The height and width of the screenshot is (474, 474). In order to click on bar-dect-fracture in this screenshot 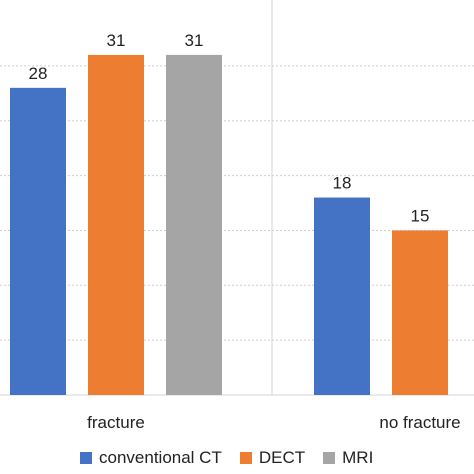, I will do `click(116, 225)`.